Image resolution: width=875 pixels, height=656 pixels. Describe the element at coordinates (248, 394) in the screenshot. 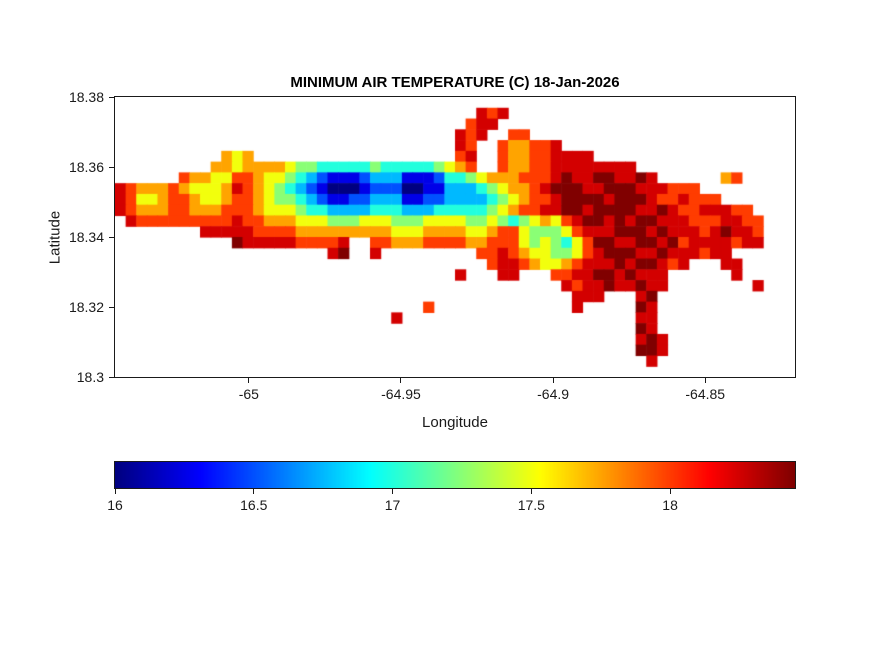

I see `x-tick-label: -65` at that location.